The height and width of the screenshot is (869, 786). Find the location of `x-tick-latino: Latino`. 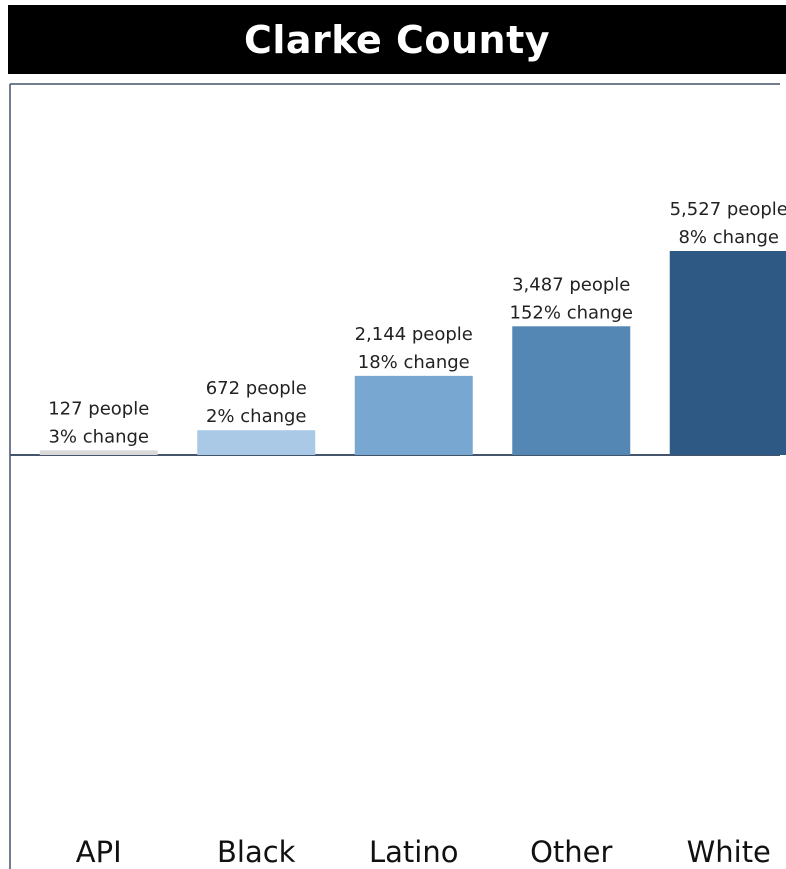

x-tick-latino: Latino is located at coordinates (413, 852).